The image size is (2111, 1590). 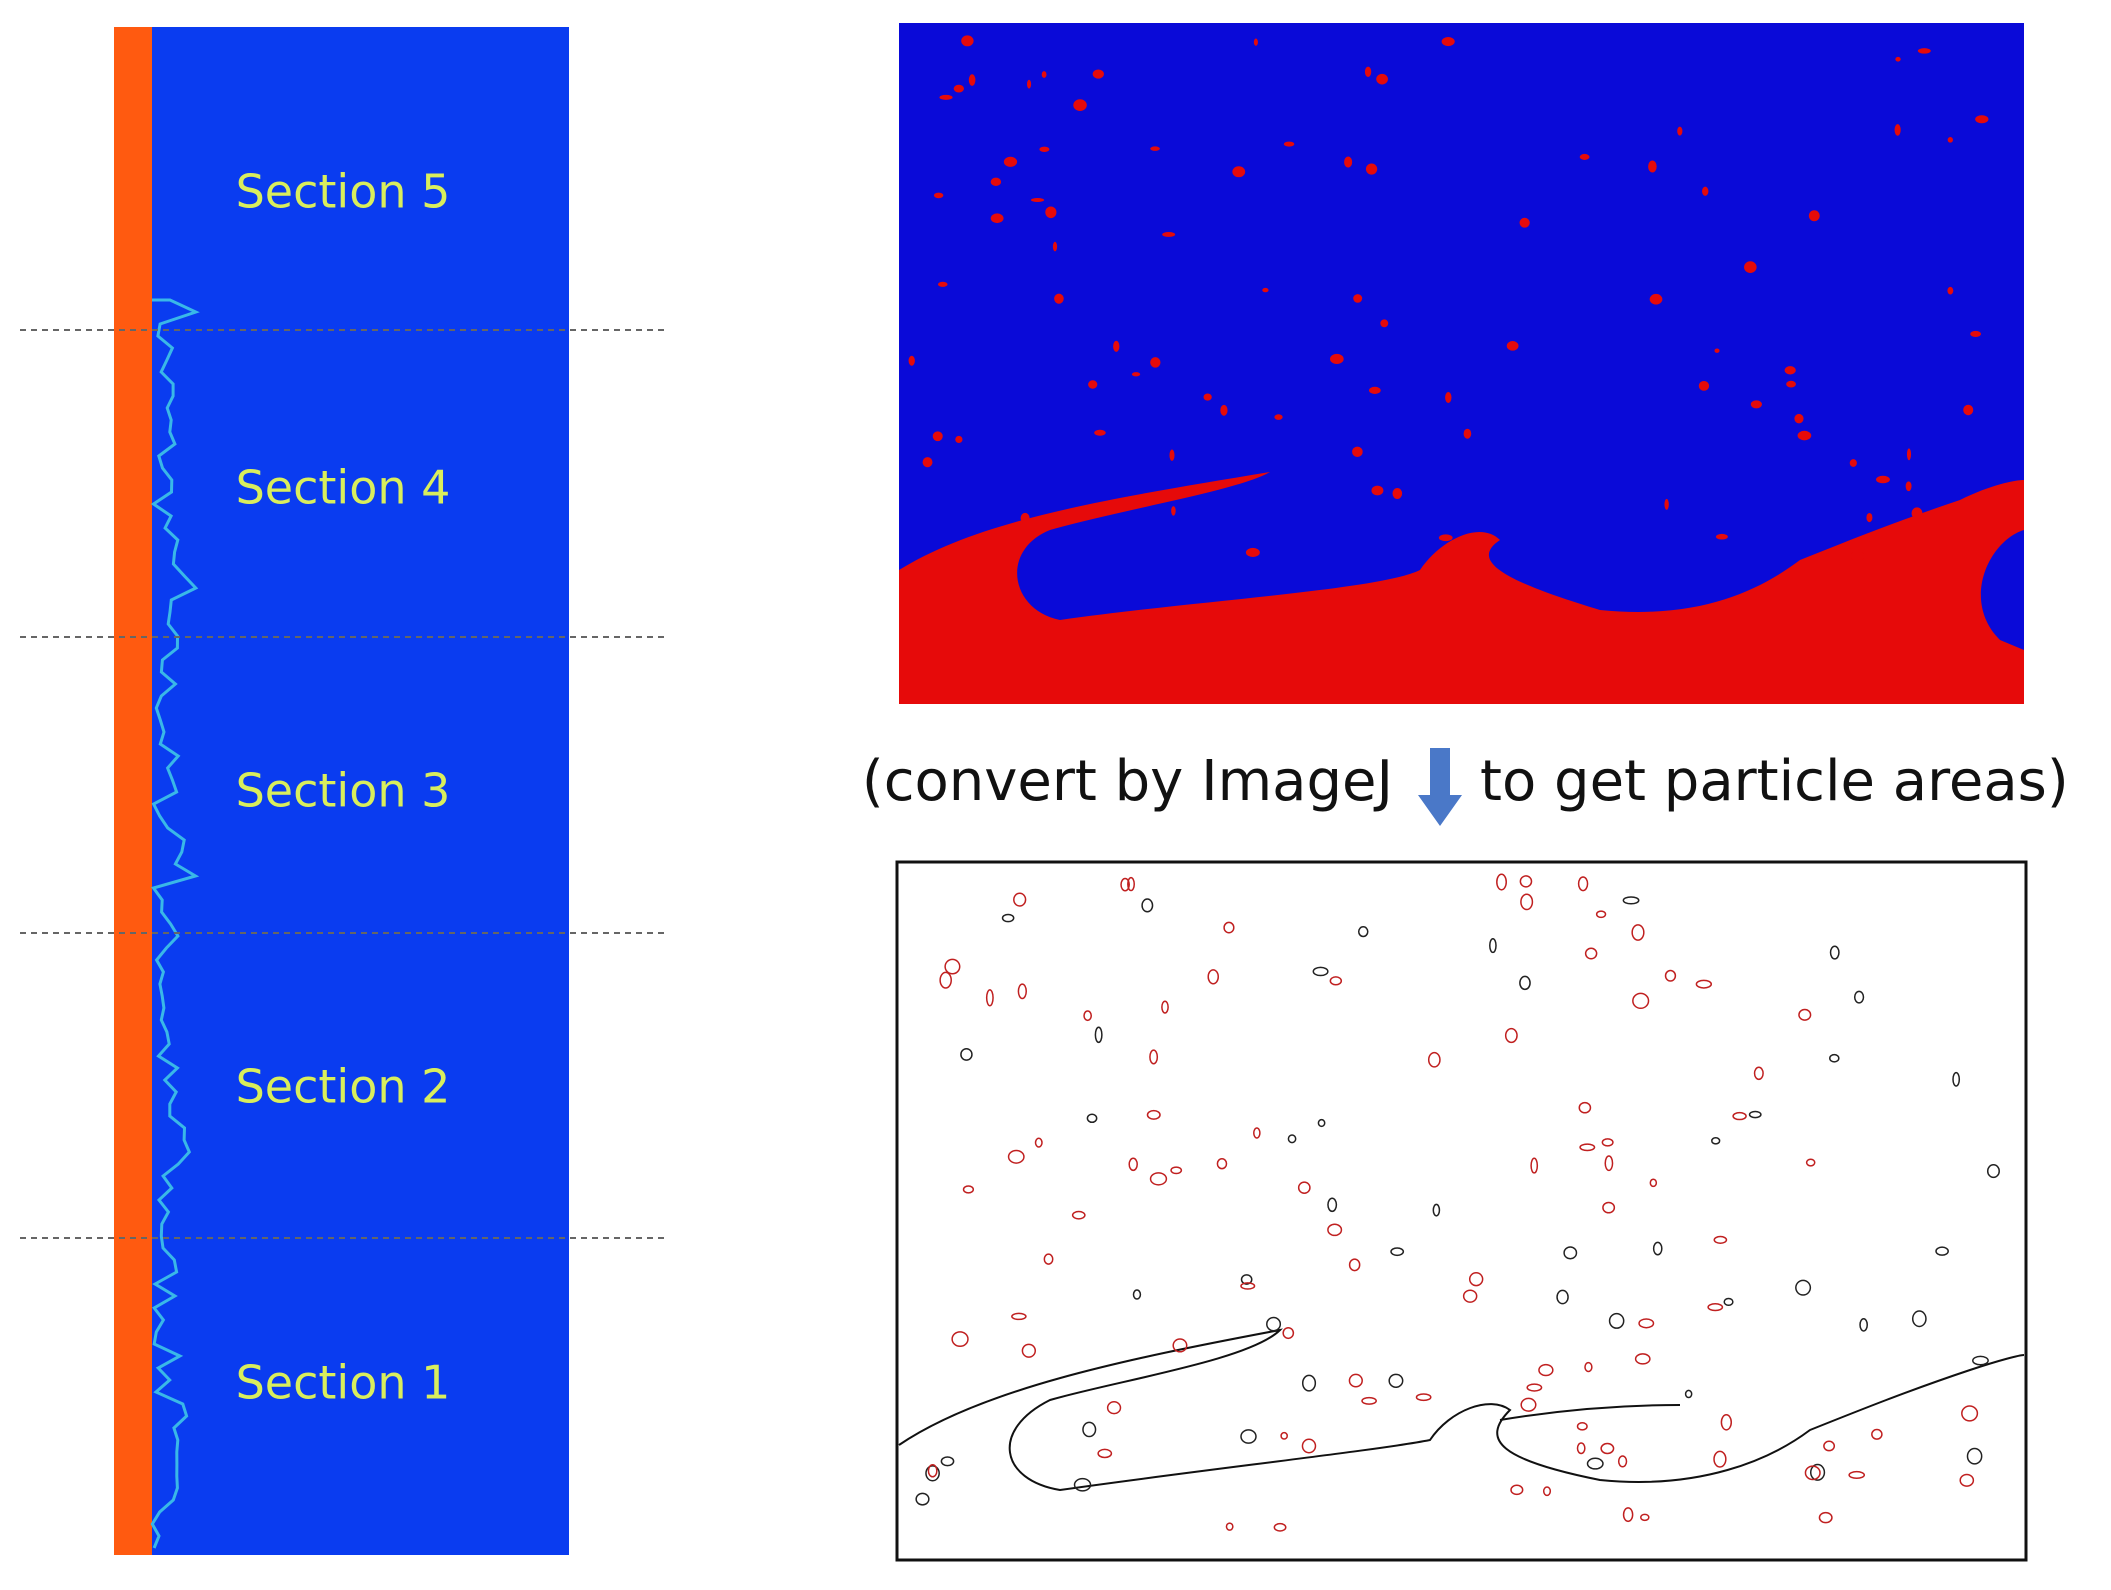 What do you see at coordinates (343, 1383) in the screenshot?
I see `section-label: Section 1` at bounding box center [343, 1383].